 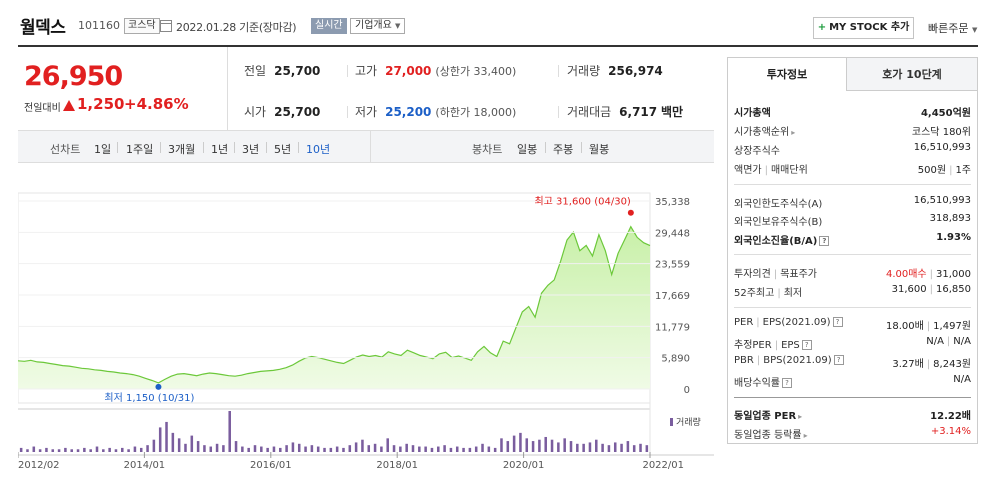 What do you see at coordinates (527, 149) in the screenshot?
I see `tab-daily: 일봉` at bounding box center [527, 149].